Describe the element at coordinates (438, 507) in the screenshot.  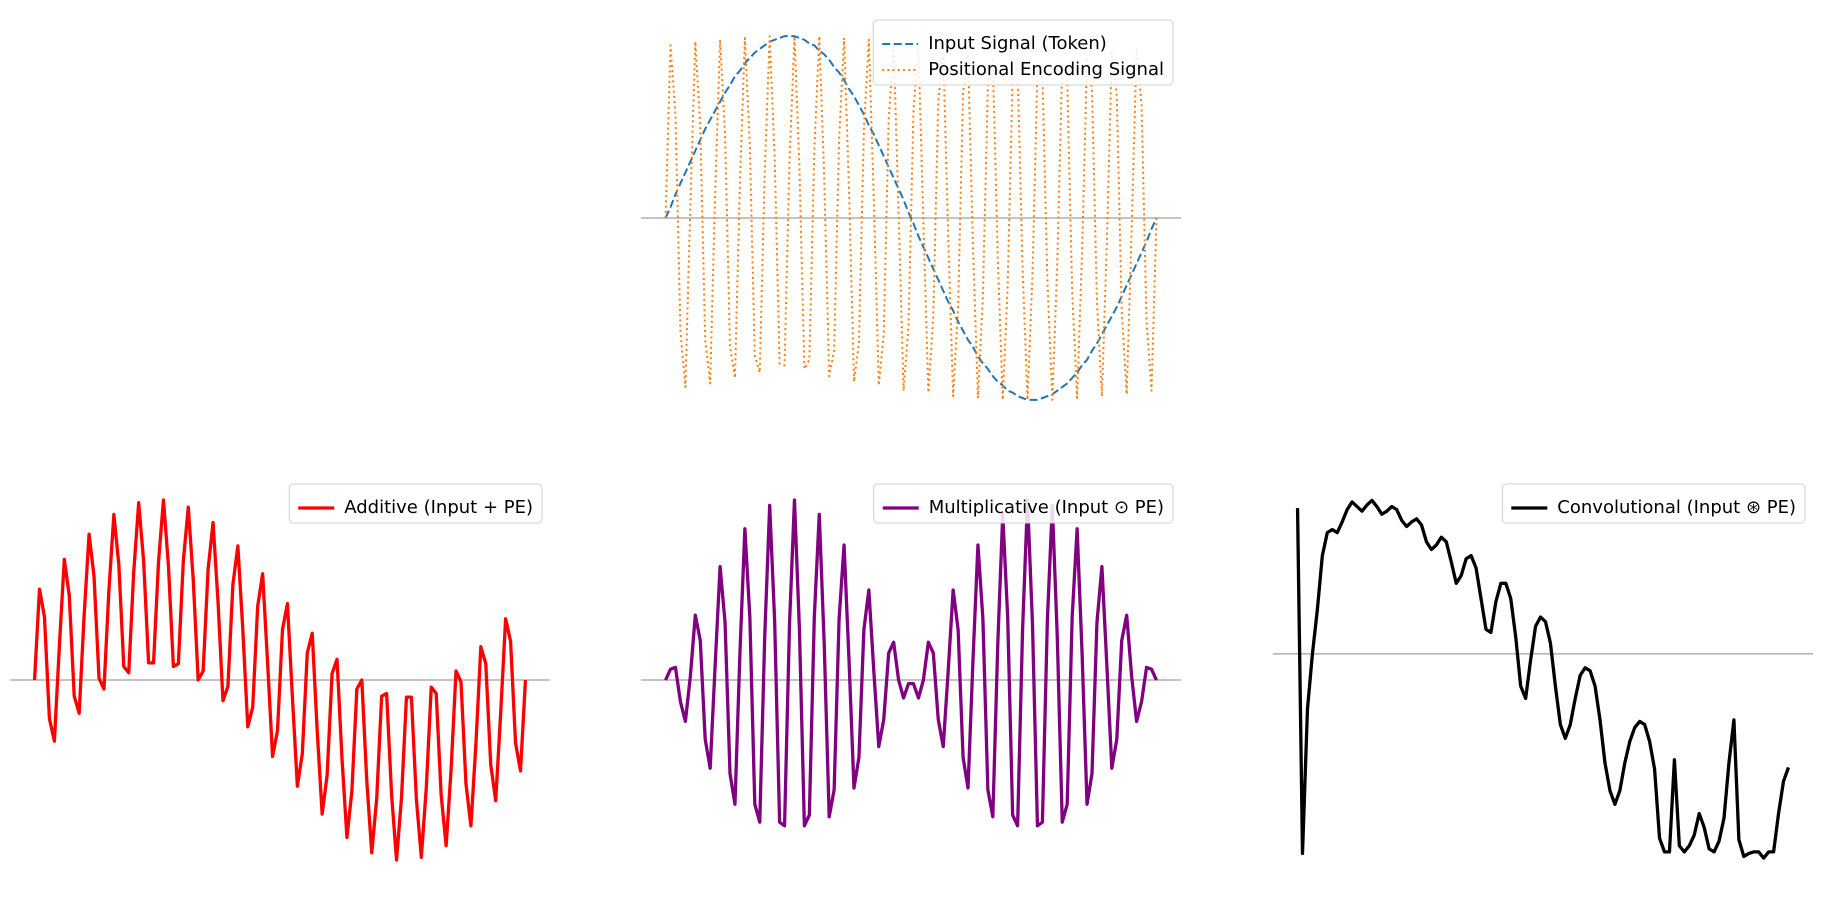
I see `legend-label: Additive (Input + PE)` at that location.